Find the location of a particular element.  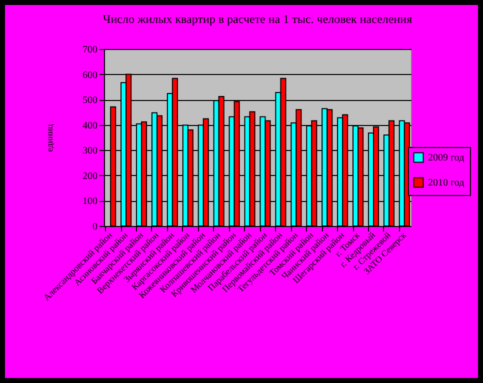

y-tick-label: 300 is located at coordinates (90, 151).